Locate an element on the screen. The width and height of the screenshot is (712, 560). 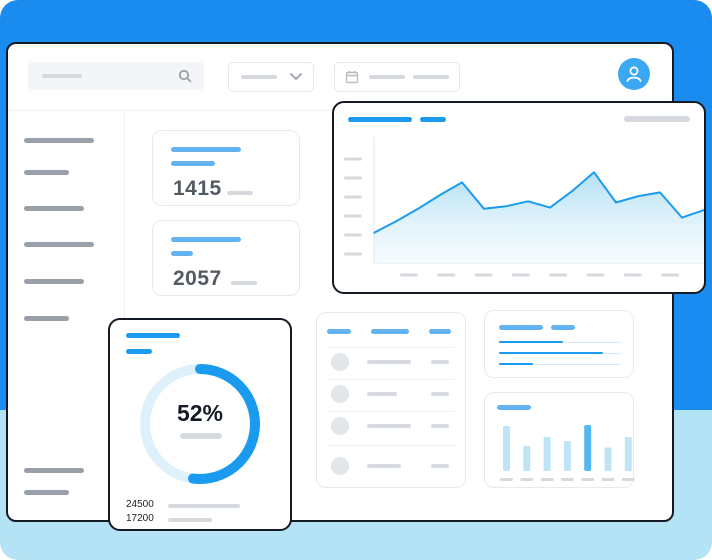
bar-chart-title-line is located at coordinates (514, 407).